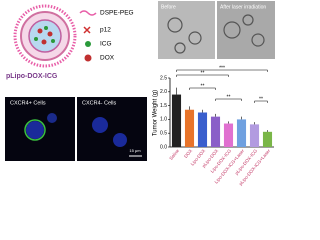 This screenshot has height=240, width=320. Describe the element at coordinates (88, 36) in the screenshot. I see `legend-icons` at that location.